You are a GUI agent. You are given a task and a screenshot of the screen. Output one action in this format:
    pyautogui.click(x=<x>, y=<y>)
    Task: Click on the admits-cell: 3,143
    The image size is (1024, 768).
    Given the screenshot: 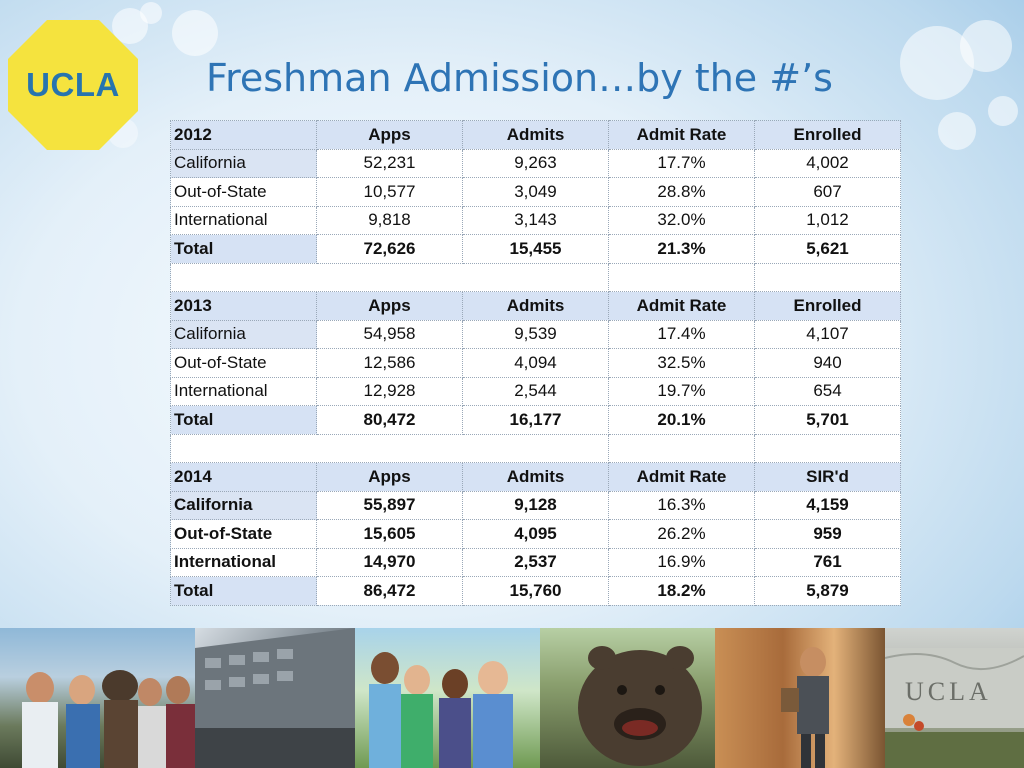 What is the action you would take?
    pyautogui.click(x=535, y=220)
    